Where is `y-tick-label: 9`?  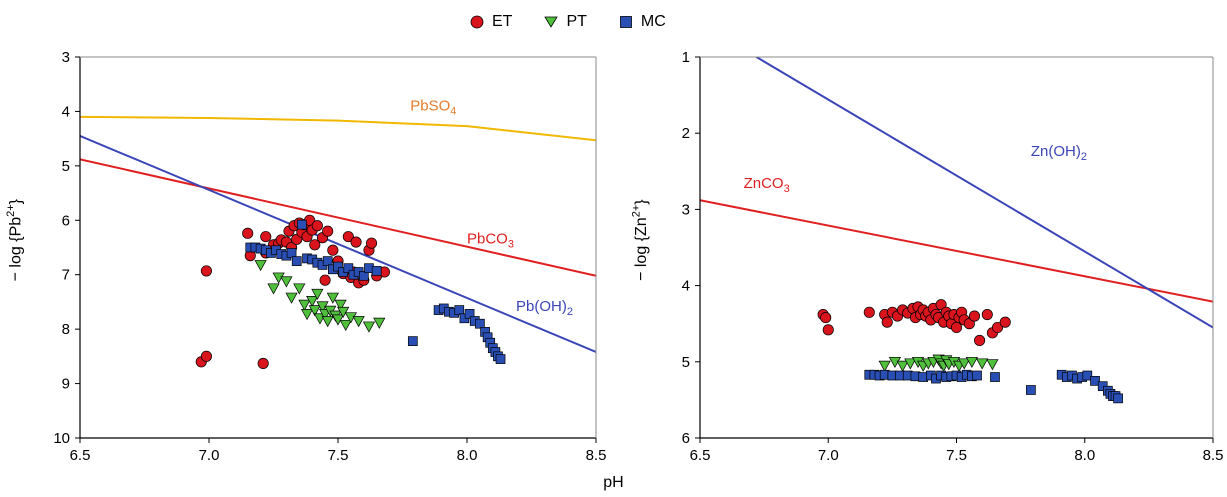 y-tick-label: 9 is located at coordinates (66, 384).